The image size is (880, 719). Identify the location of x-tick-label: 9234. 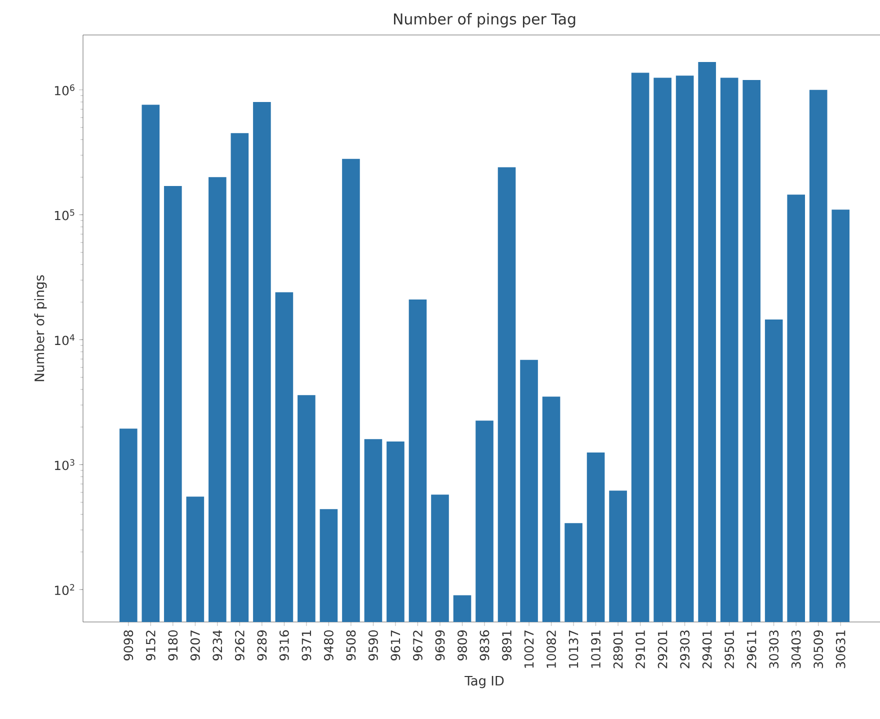
(217, 645).